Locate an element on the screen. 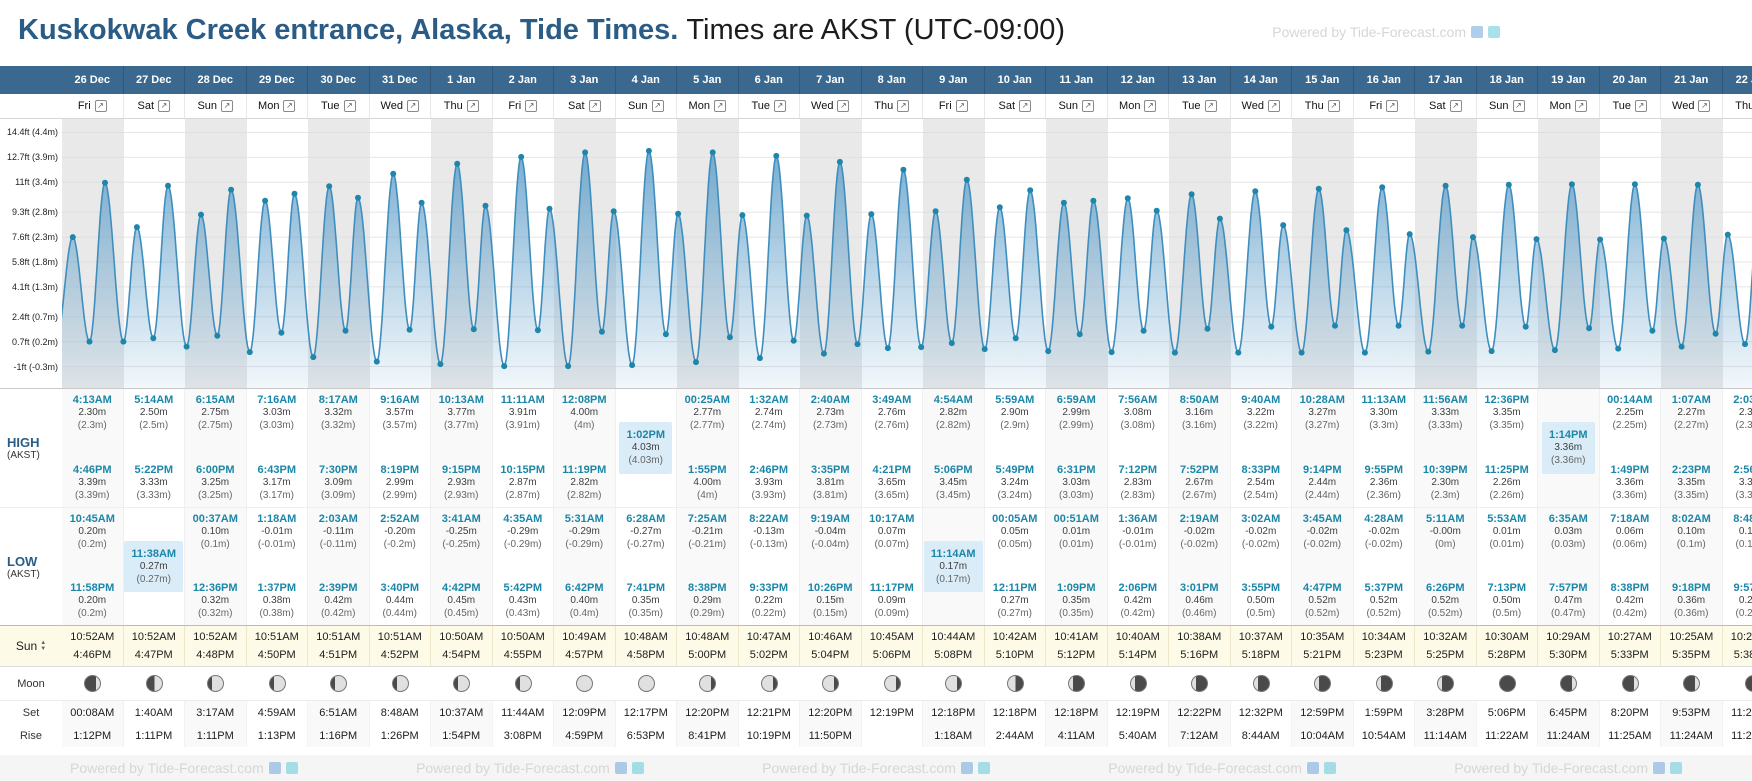 This screenshot has height=781, width=1752. tide-height-m: 2.90m is located at coordinates (1014, 413).